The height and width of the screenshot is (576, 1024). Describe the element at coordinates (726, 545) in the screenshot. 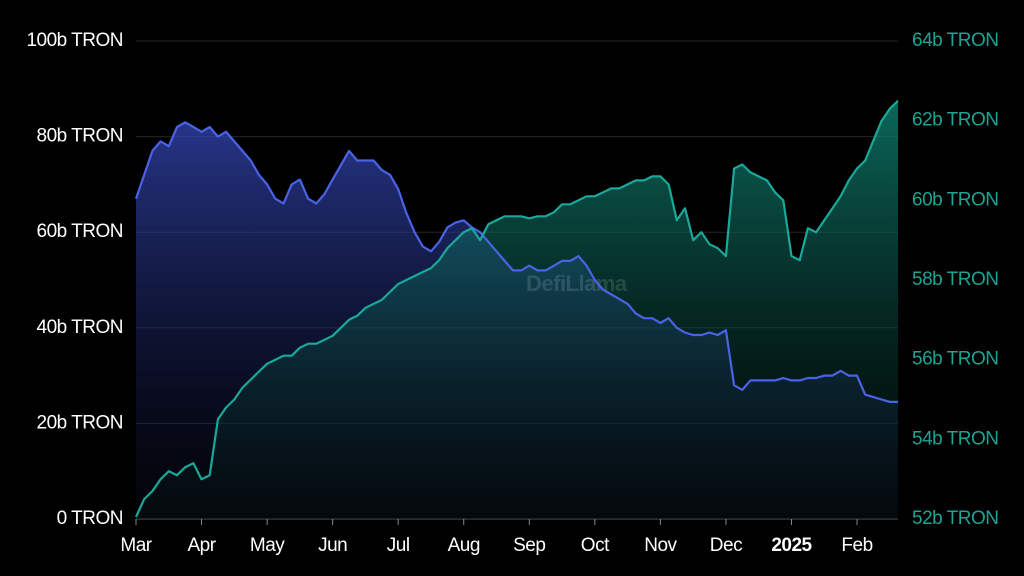

I see `x-tick-label: Dec` at that location.